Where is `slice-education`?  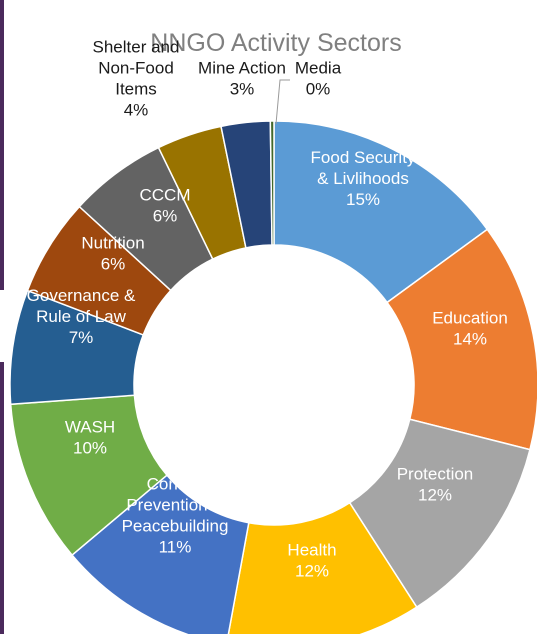
slice-education is located at coordinates (461, 339).